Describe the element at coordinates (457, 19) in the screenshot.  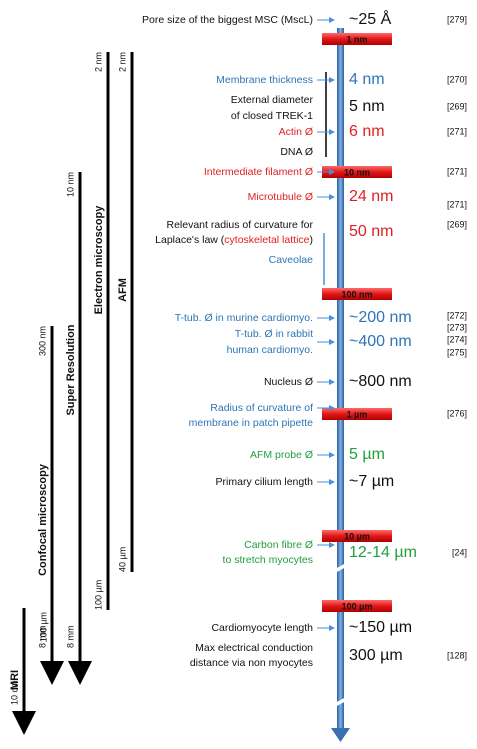
I see `reference: [279]` at that location.